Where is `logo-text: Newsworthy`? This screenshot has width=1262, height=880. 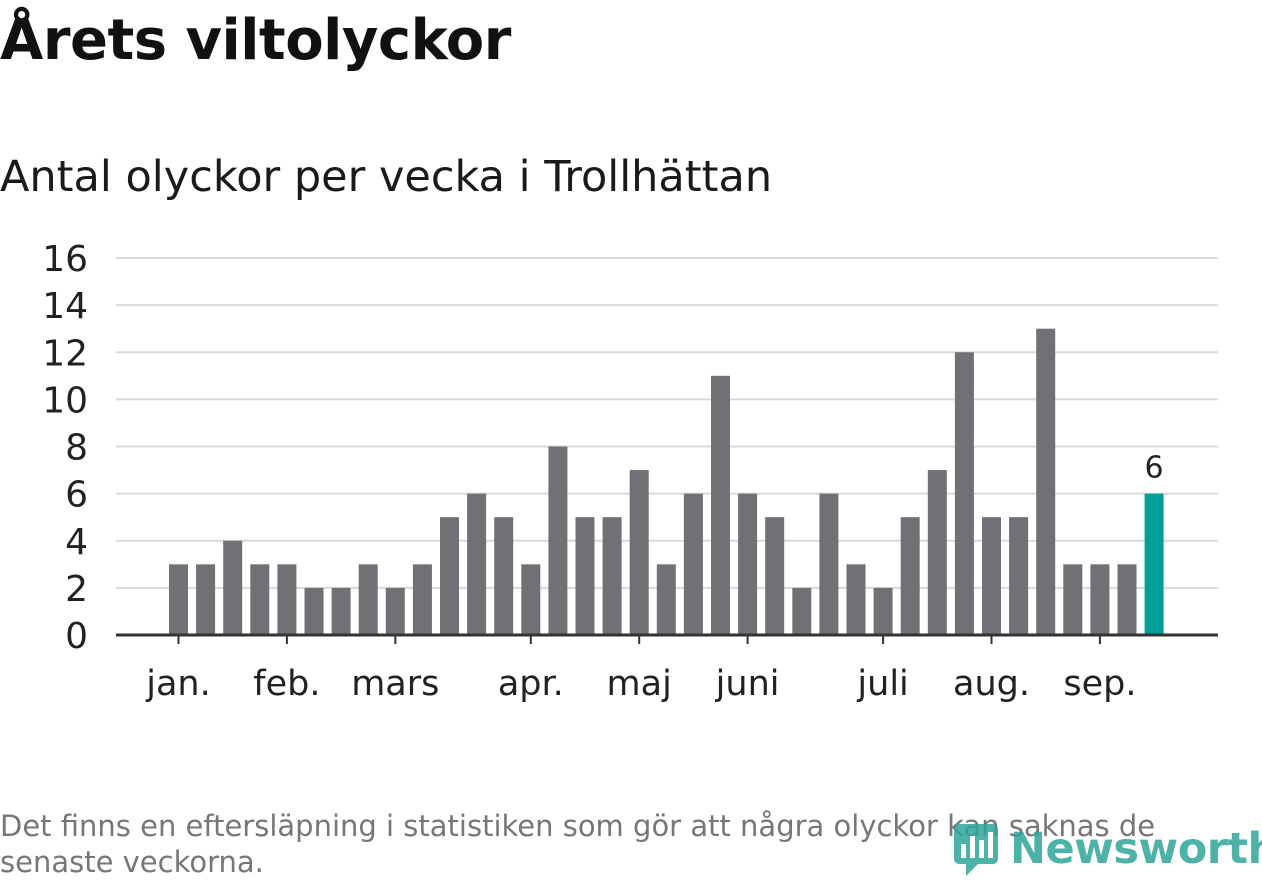 logo-text: Newsworthy is located at coordinates (1136, 849).